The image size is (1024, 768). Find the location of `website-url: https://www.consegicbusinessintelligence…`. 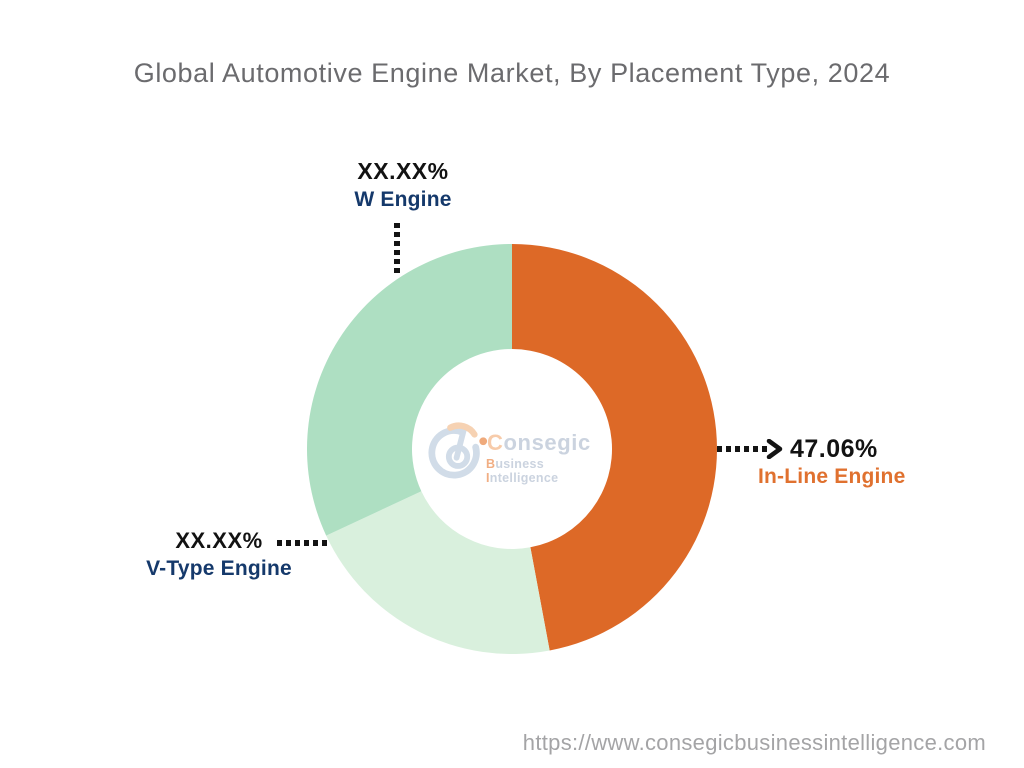

website-url: https://www.consegicbusinessintelligence… is located at coordinates (754, 742).